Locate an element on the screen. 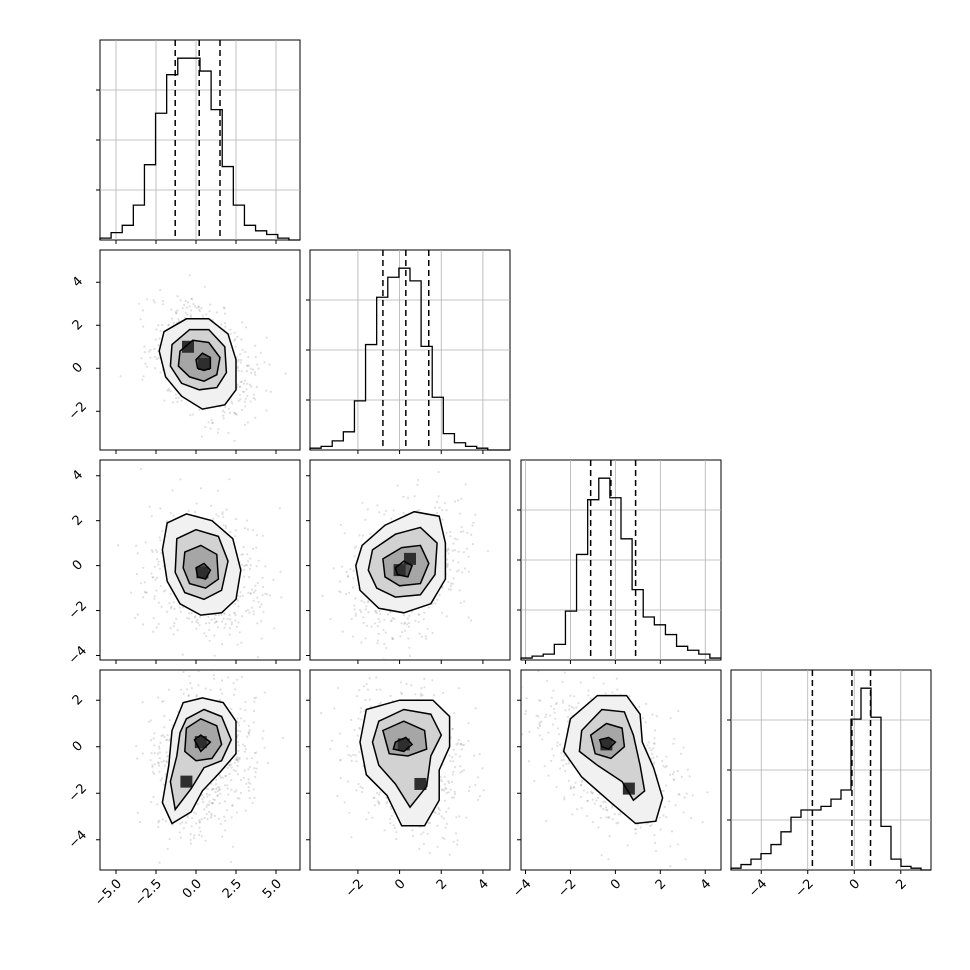 This screenshot has width=970, height=970. density-cell is located at coordinates (420, 783).